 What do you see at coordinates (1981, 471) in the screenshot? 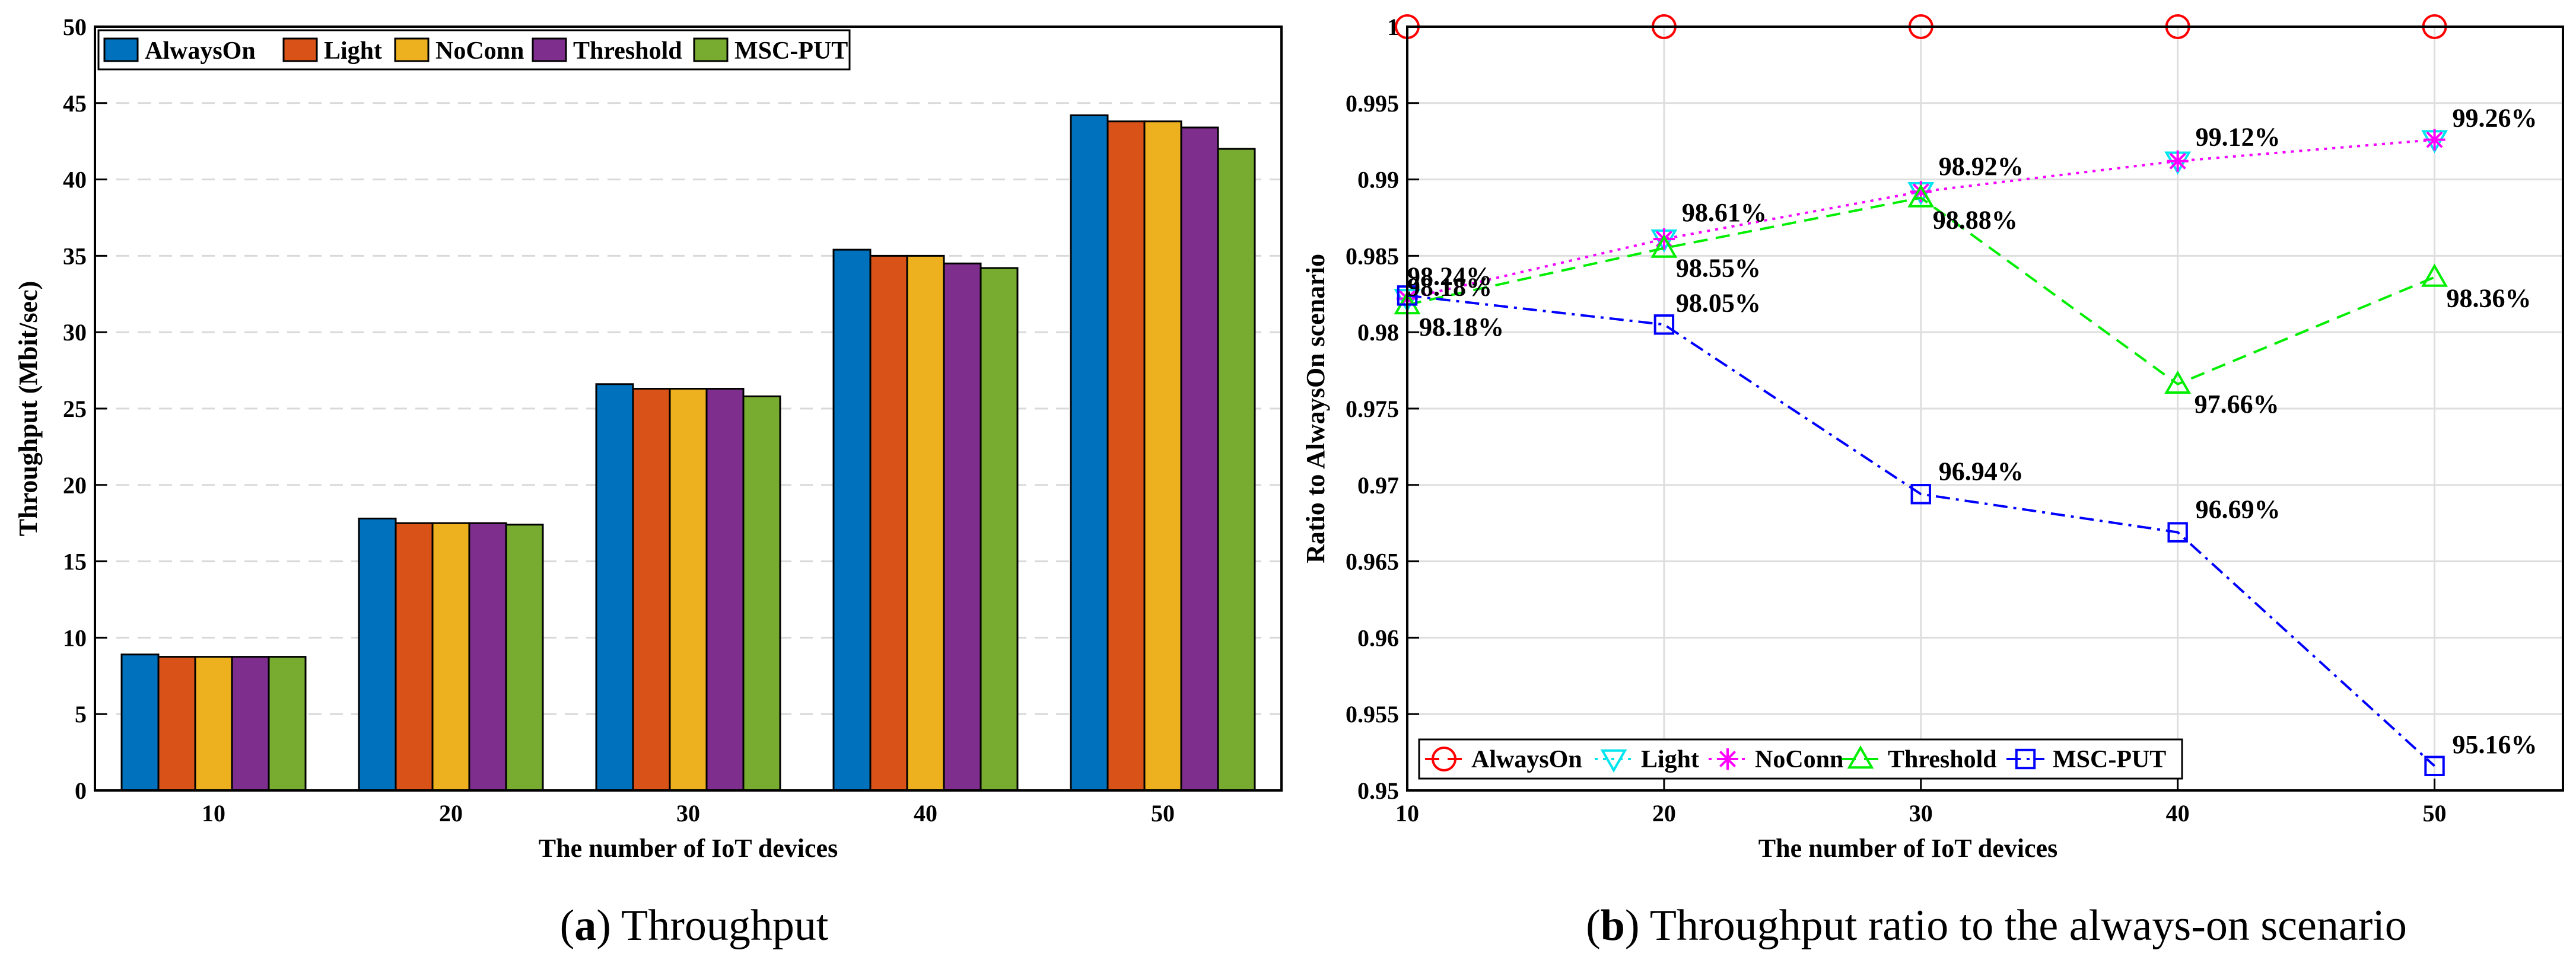
I see `data-label: 96.94%` at bounding box center [1981, 471].